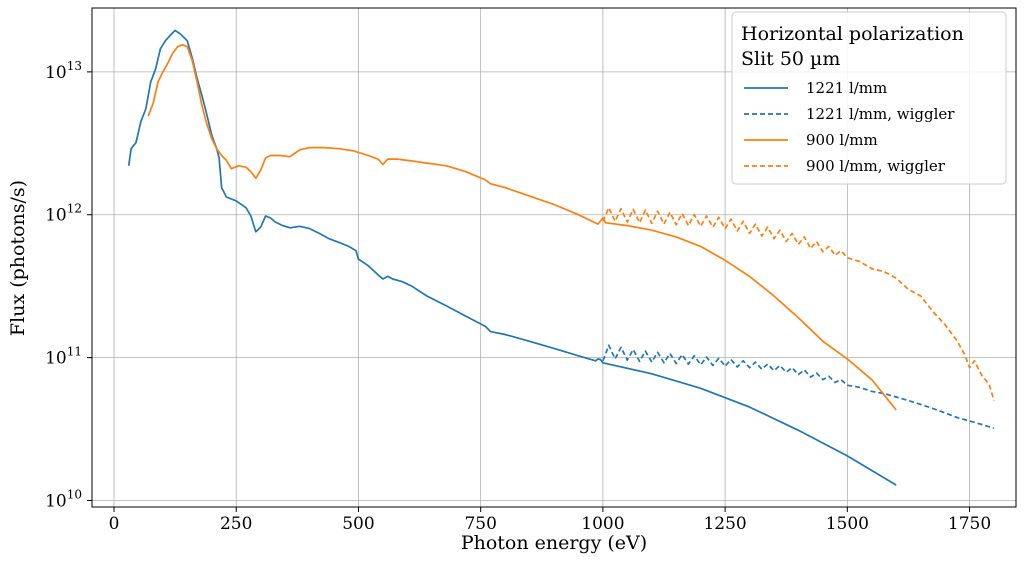 The width and height of the screenshot is (1024, 561). What do you see at coordinates (18, 258) in the screenshot?
I see `y-axis-label: Flux (photons/s)` at bounding box center [18, 258].